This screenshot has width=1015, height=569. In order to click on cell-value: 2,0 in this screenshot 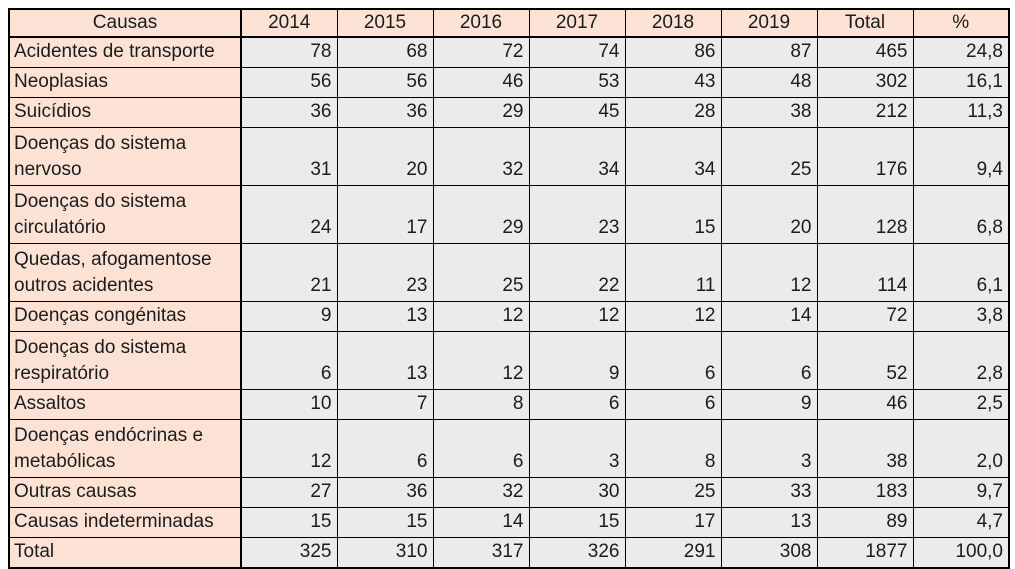, I will do `click(961, 448)`.